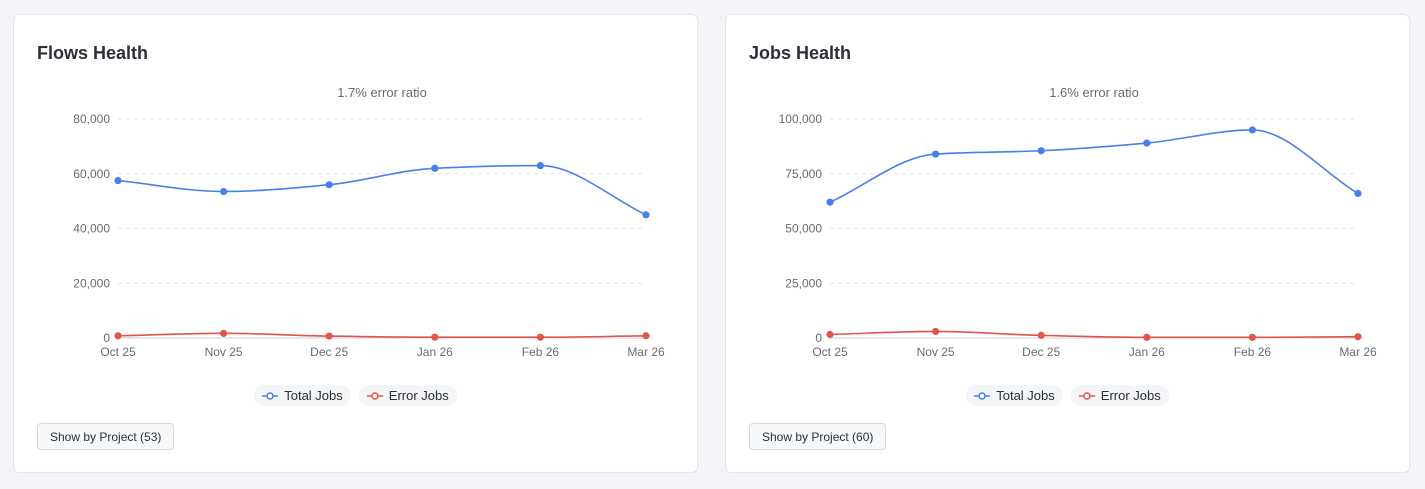 Image resolution: width=1425 pixels, height=489 pixels. What do you see at coordinates (106, 436) in the screenshot?
I see `show-by-project-button: Show by Project (53)` at bounding box center [106, 436].